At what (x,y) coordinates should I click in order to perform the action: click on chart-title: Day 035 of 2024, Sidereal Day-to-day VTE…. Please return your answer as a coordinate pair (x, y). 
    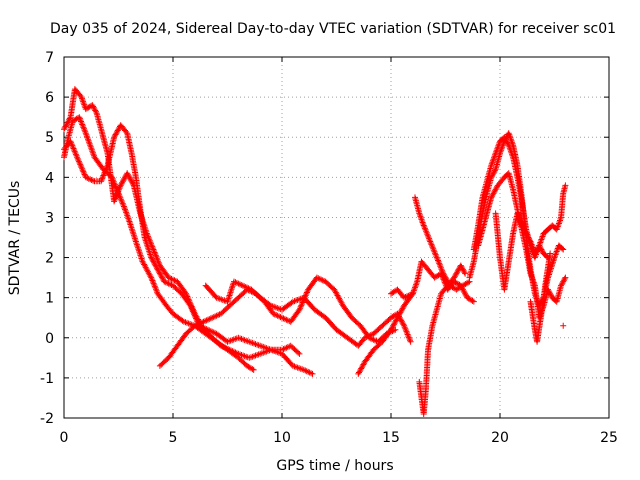
    Looking at the image, I should click on (333, 29).